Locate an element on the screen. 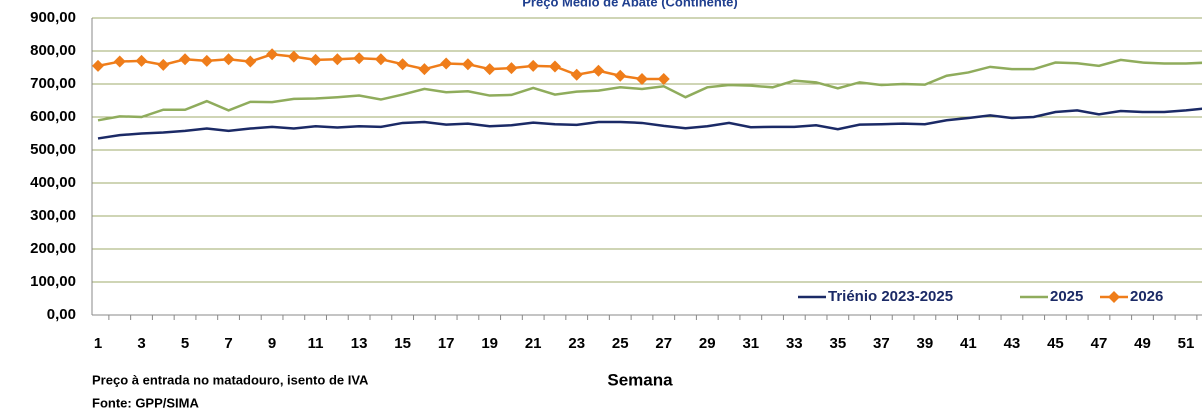  x-tick-label: 29 is located at coordinates (707, 343).